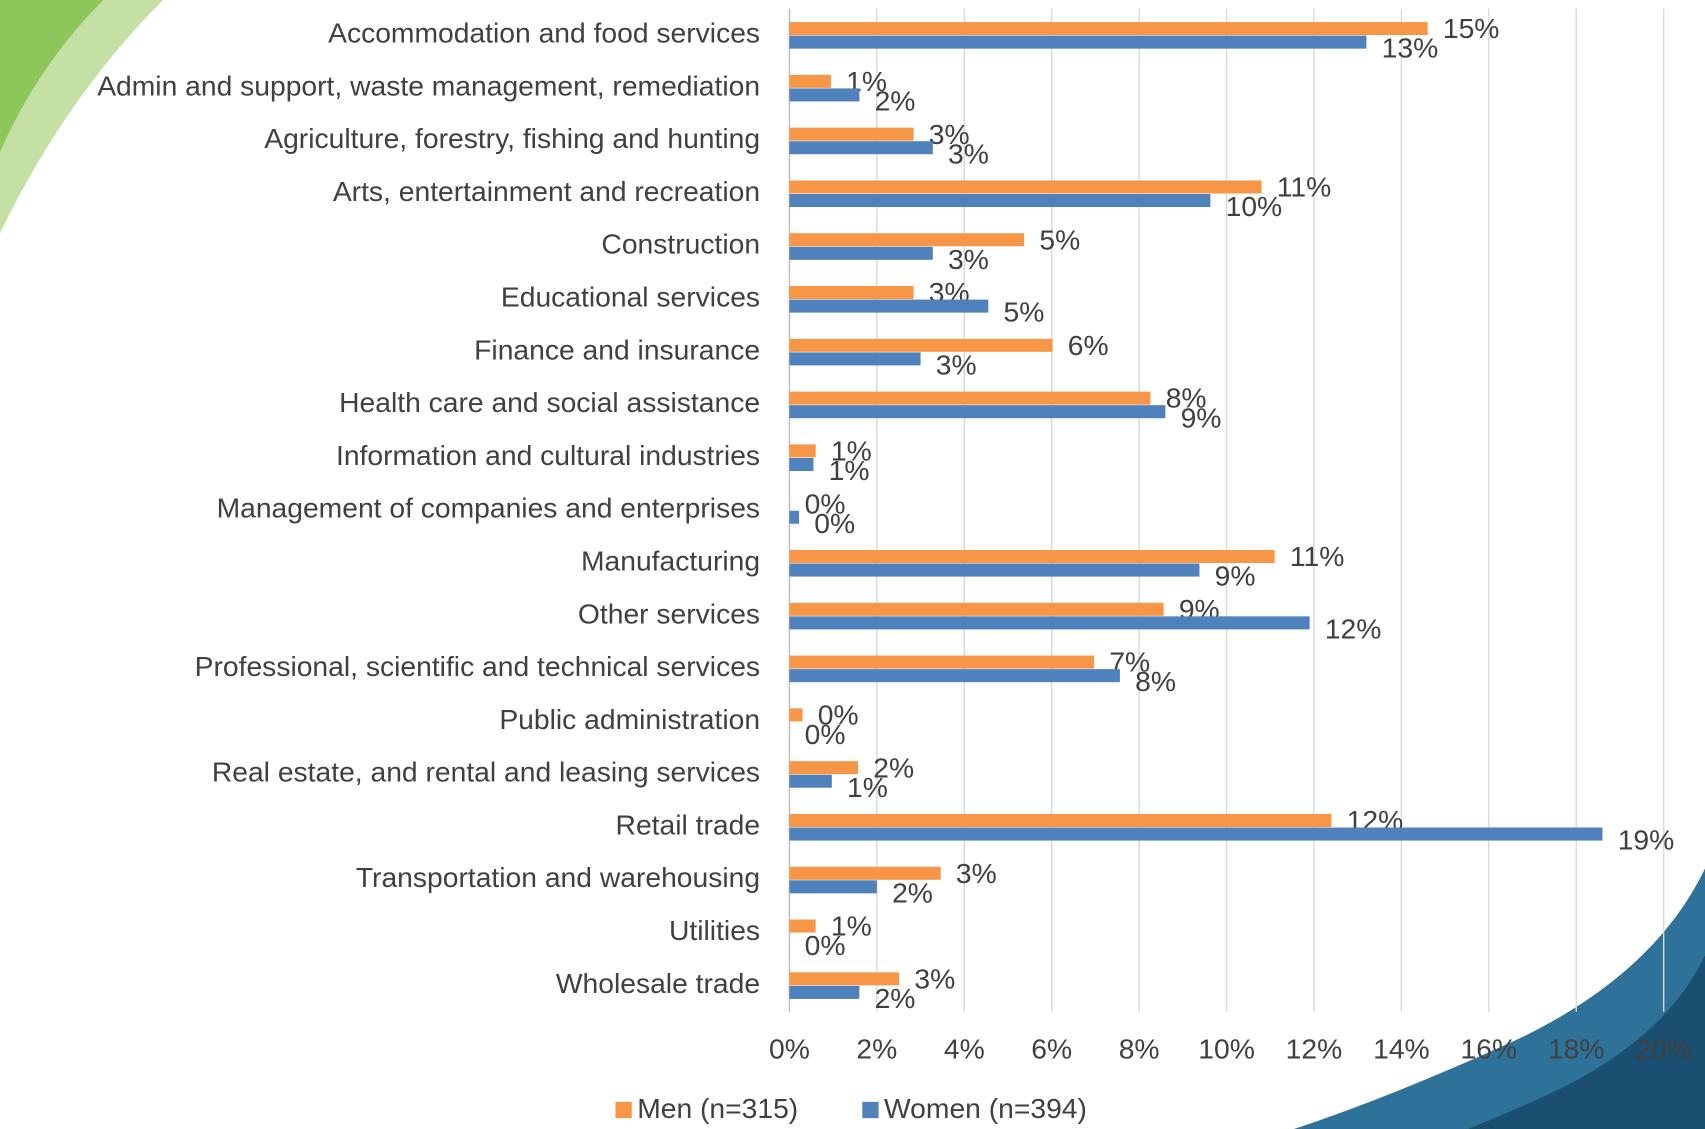 The width and height of the screenshot is (1705, 1129). I want to click on value-label: 15%, so click(1471, 28).